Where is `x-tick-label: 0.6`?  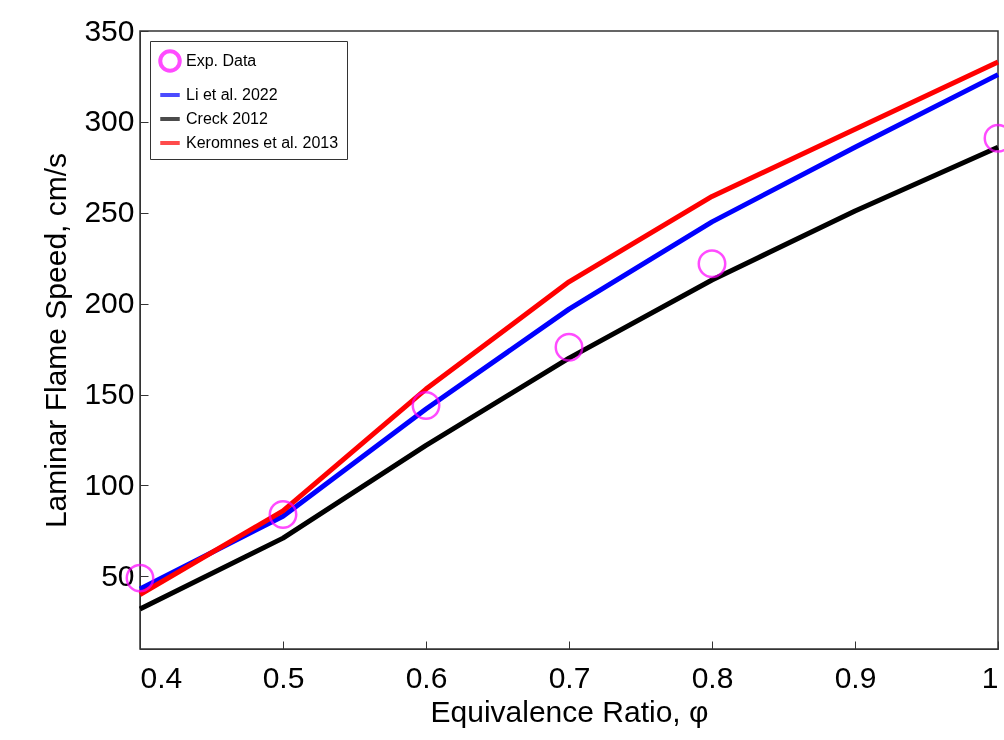
x-tick-label: 0.6 is located at coordinates (426, 677).